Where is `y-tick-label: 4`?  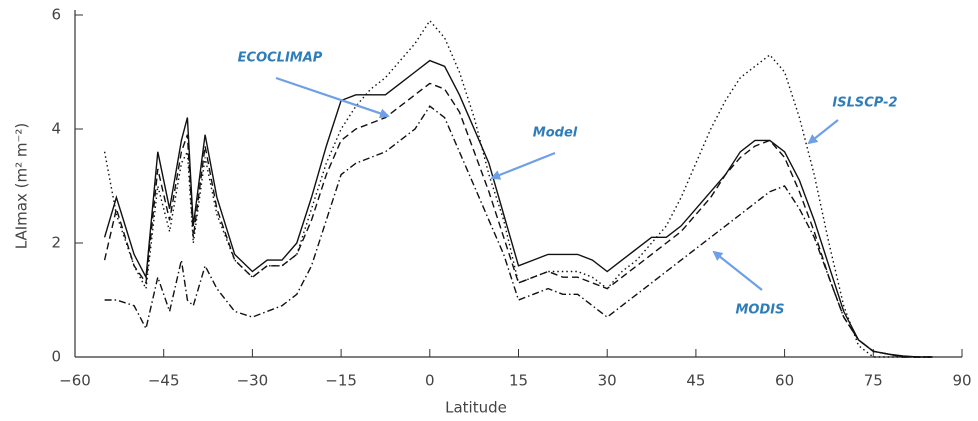 y-tick-label: 4 is located at coordinates (56, 129).